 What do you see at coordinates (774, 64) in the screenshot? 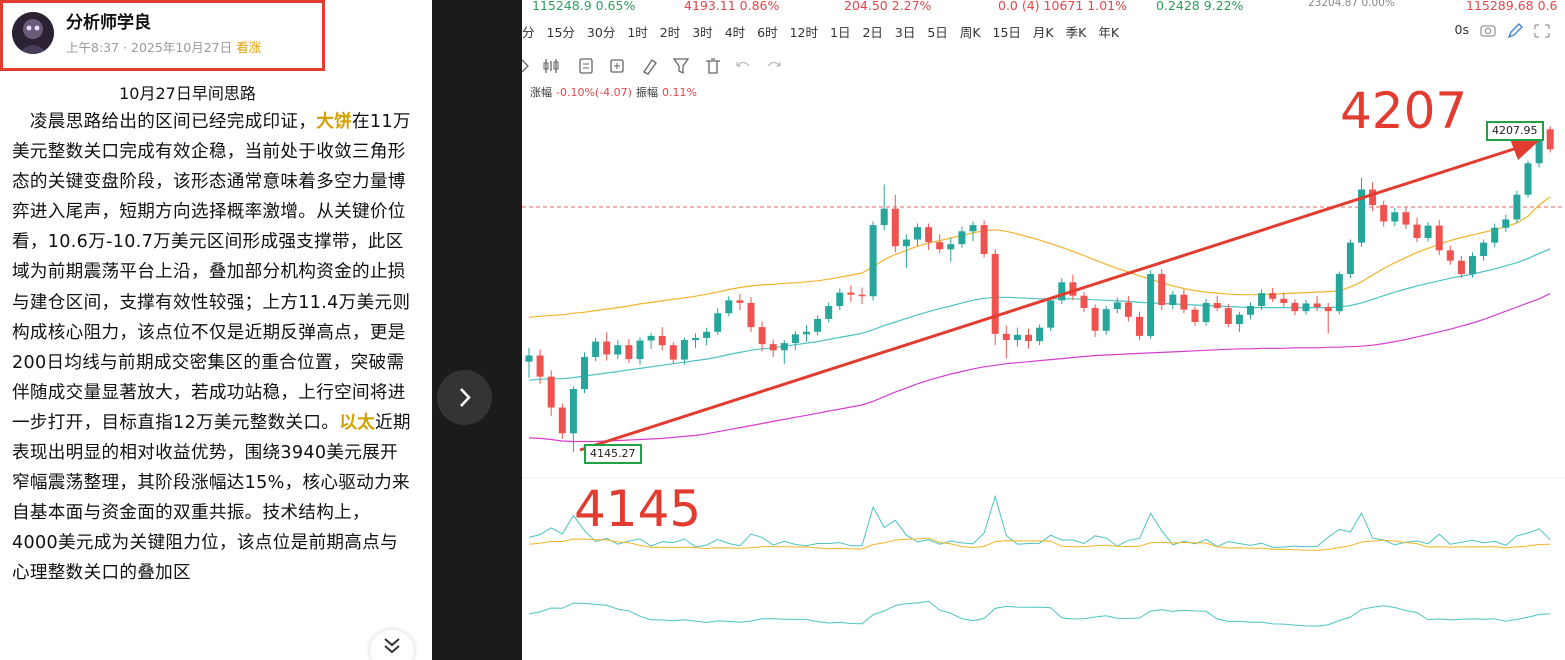
I see `redo-icon` at bounding box center [774, 64].